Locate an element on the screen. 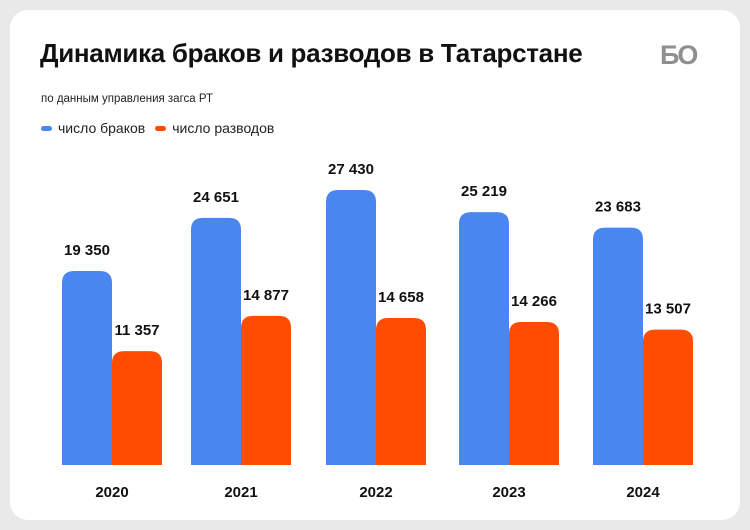 The height and width of the screenshot is (530, 750). bar-marriages-2024 is located at coordinates (618, 346).